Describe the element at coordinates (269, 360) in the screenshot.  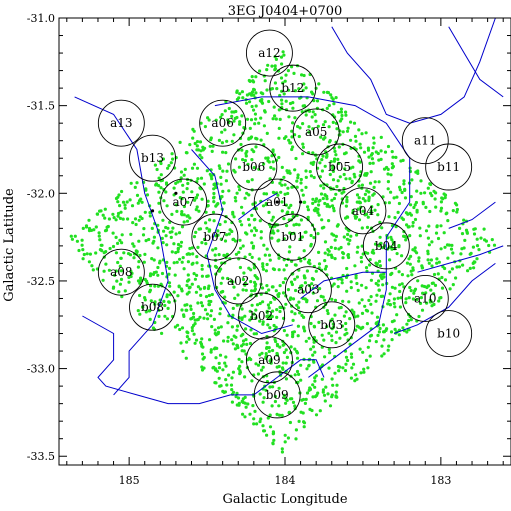
I see `aperture-circle-a09` at that location.